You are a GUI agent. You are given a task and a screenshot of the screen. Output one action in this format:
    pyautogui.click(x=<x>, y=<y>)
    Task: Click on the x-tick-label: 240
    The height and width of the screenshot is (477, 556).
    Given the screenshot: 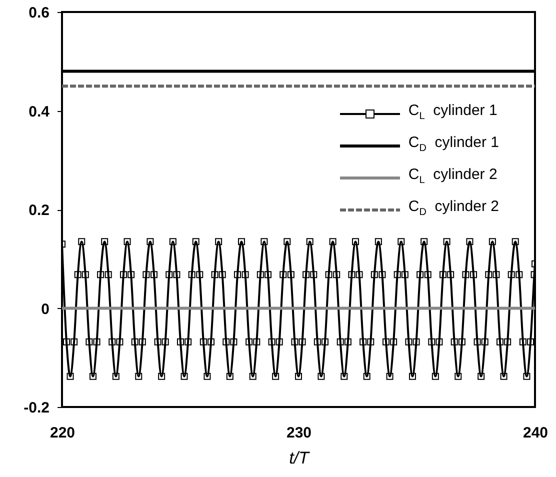 What is the action you would take?
    pyautogui.click(x=535, y=433)
    